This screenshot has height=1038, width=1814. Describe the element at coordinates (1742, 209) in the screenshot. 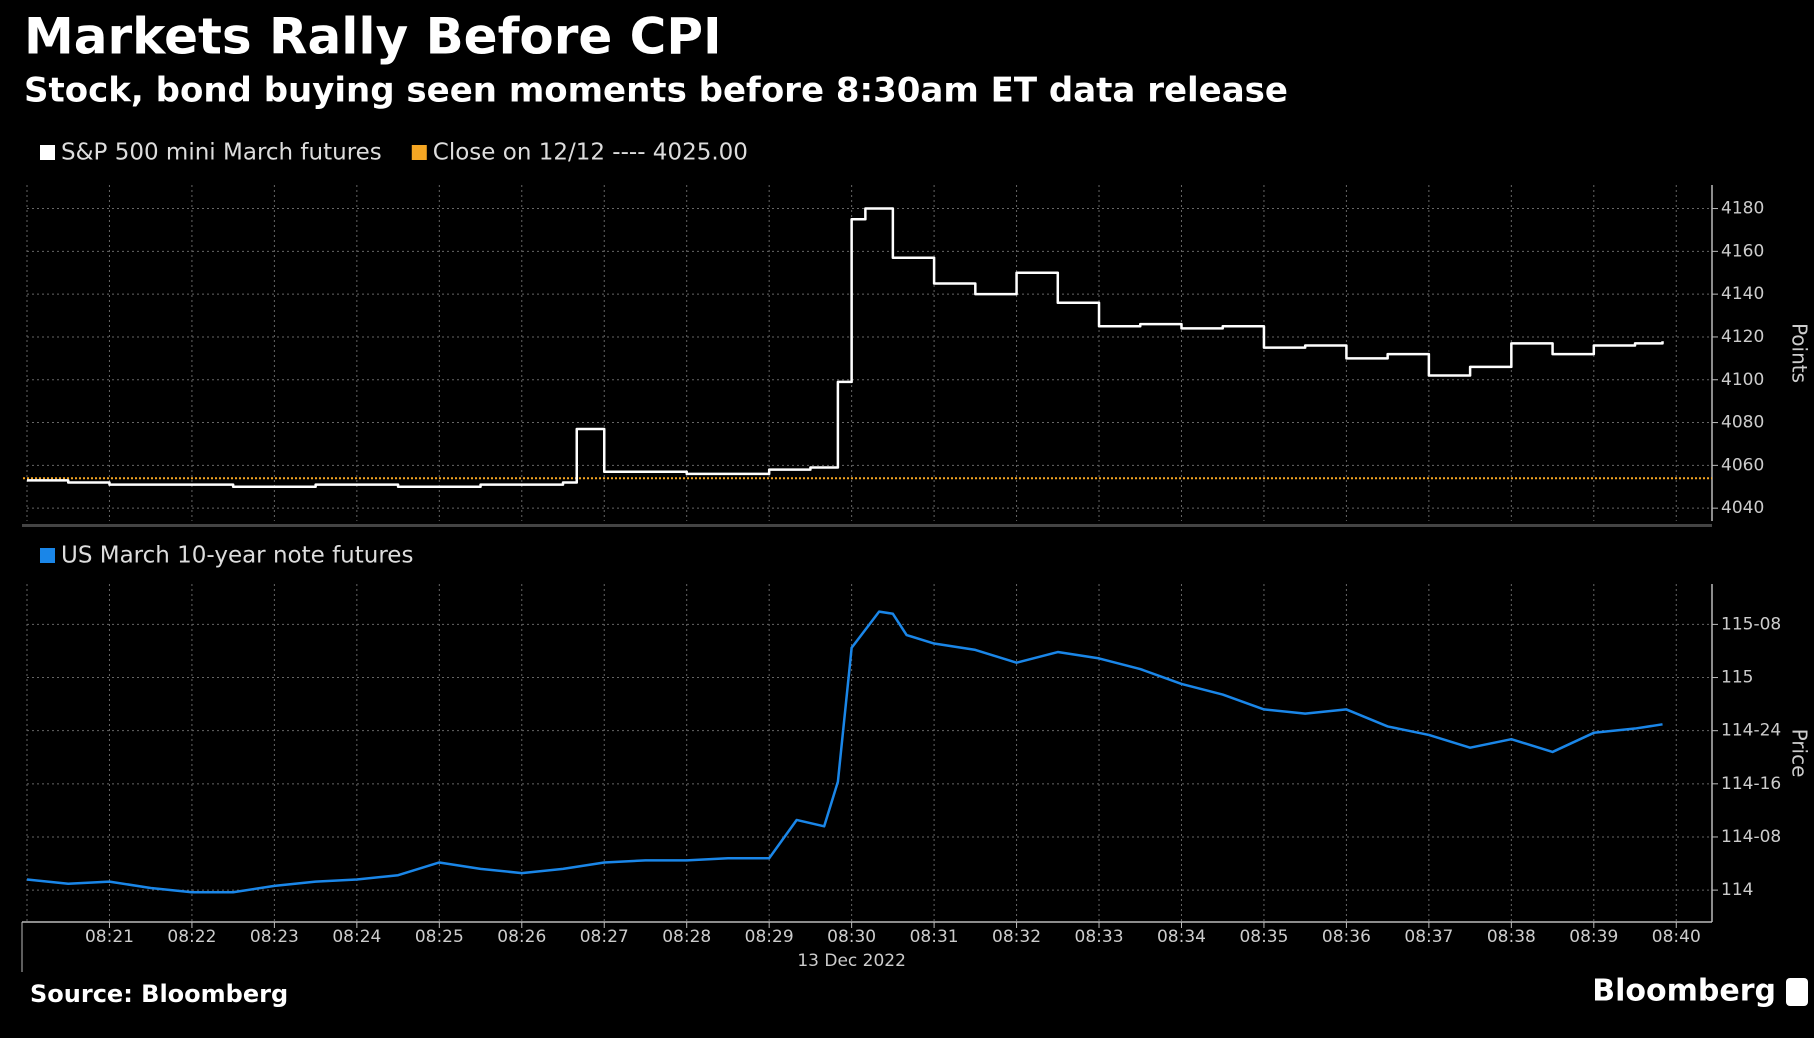

I see `y-tick-label: 4180` at that location.